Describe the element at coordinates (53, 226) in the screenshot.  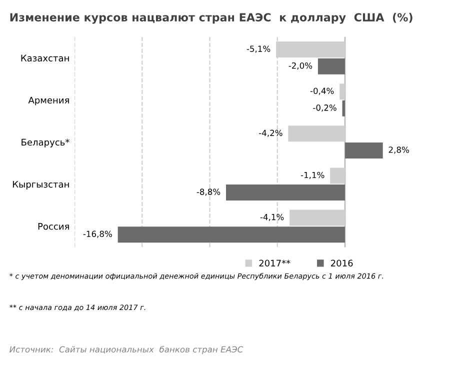
I see `y-tick-label: Россия` at that location.